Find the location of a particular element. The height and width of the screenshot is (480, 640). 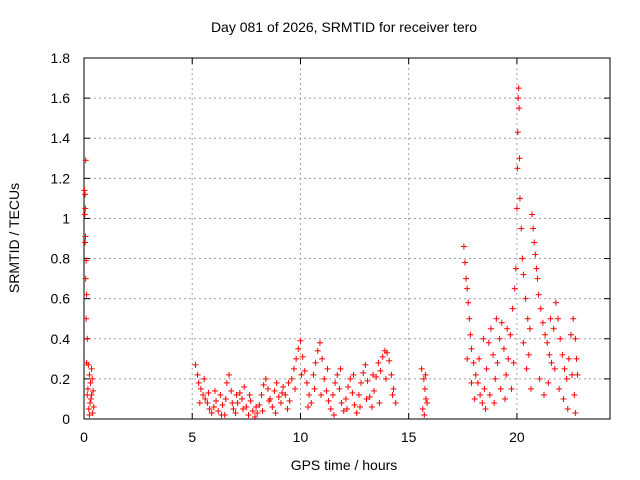

y-tick-labels: 0 0.2 0.4 0.6 0.8 1 1.2 1.4 1.6 1.8 is located at coordinates (61, 238).